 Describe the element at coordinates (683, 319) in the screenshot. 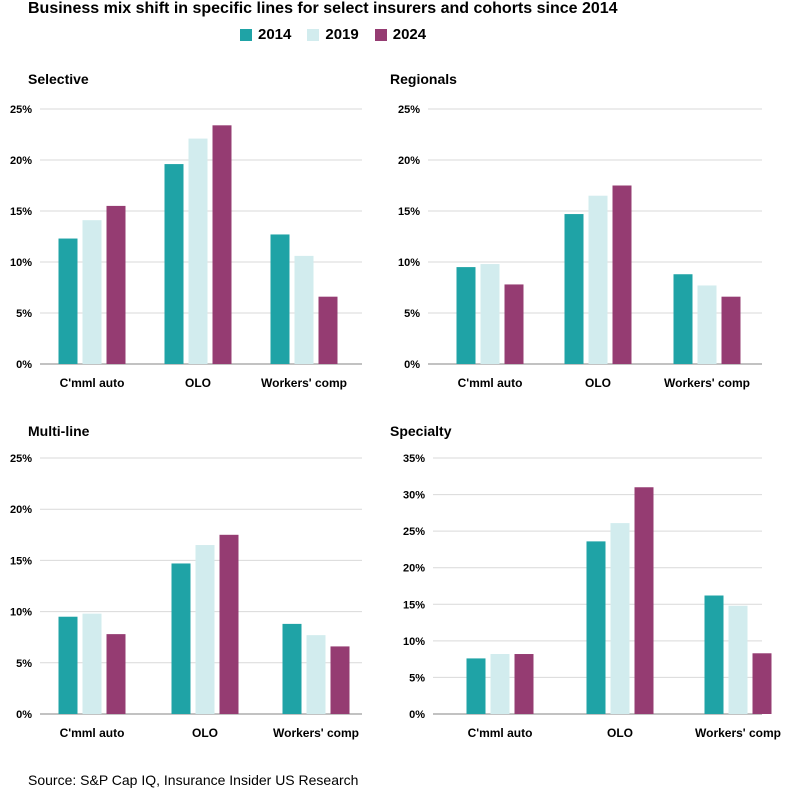

I see `bar-regionals-workers-comp-2014` at that location.